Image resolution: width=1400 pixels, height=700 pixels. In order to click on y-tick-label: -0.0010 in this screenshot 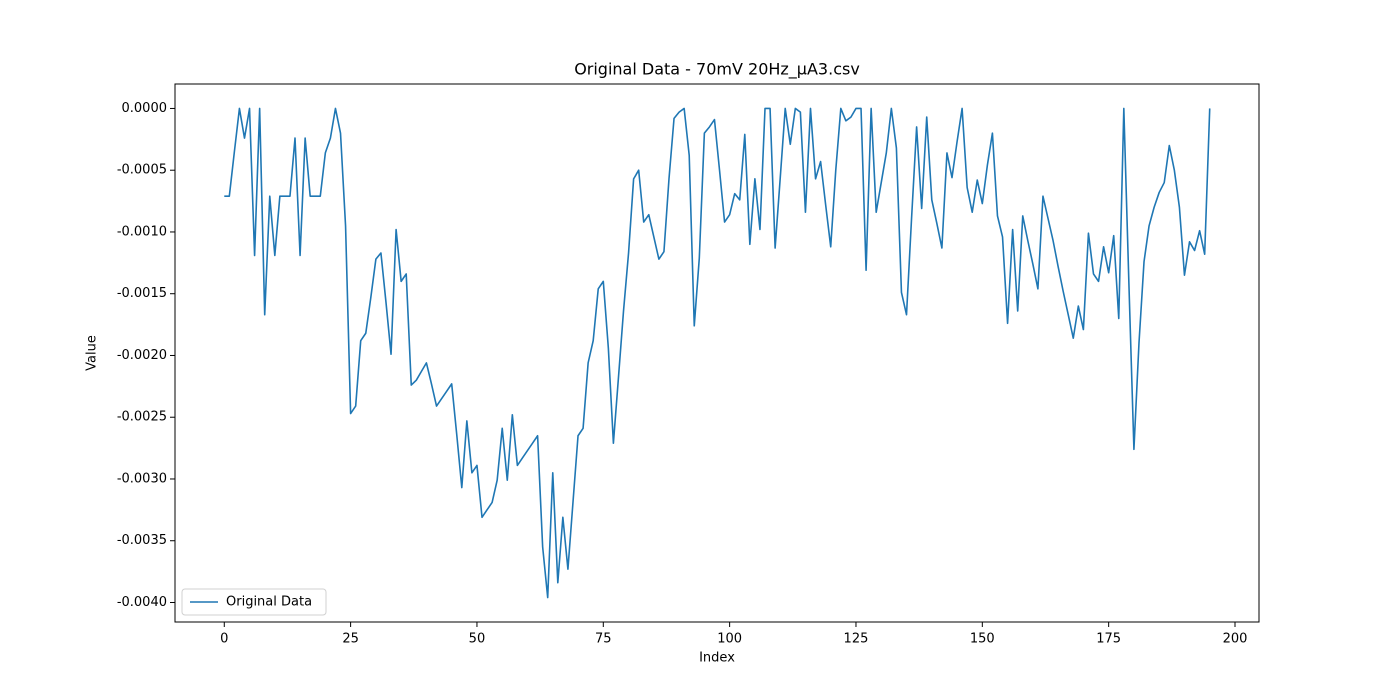, I will do `click(142, 231)`.